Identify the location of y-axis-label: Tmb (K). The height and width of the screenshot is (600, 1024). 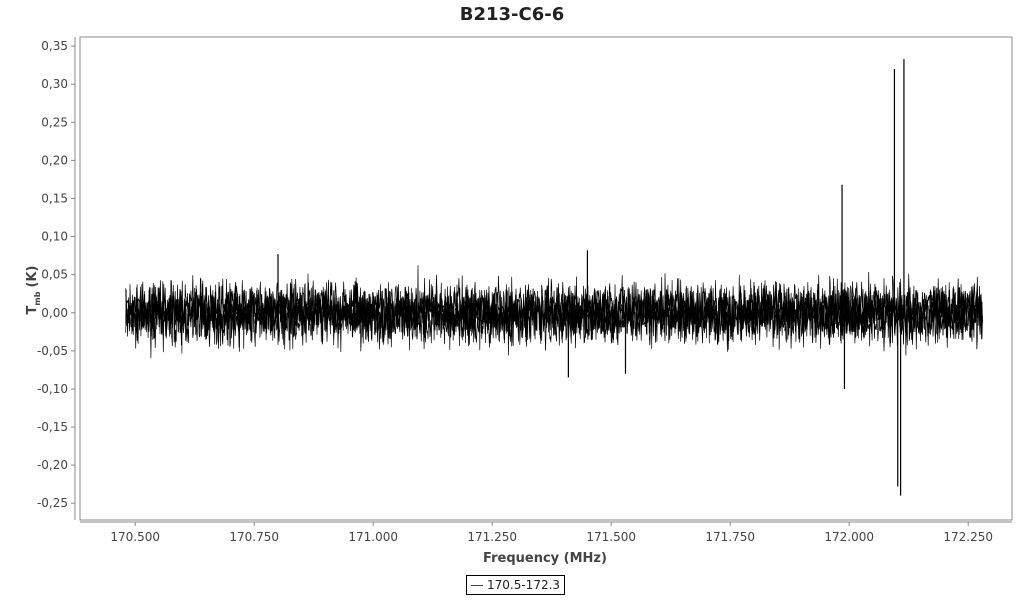
(33, 290).